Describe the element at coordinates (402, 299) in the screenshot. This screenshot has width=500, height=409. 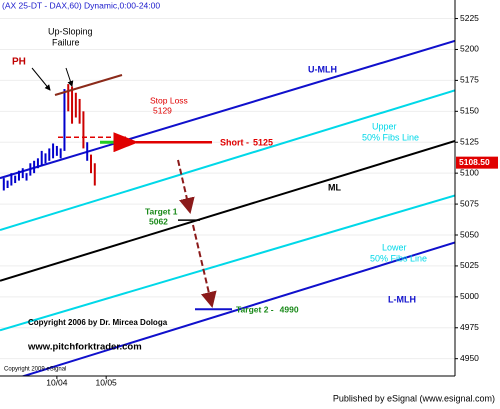
I see `line-label: L-MLH` at that location.